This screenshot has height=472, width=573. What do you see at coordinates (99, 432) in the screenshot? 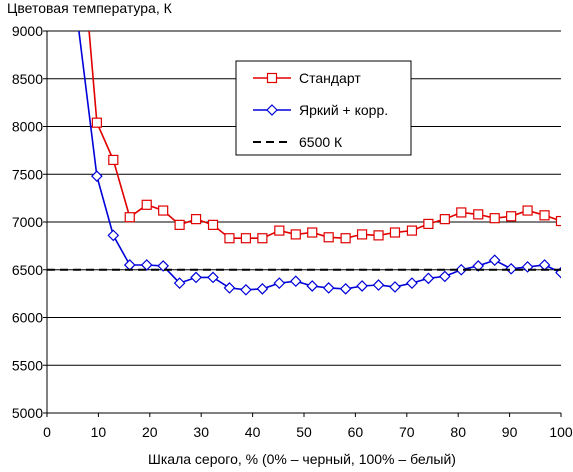
I see `x-tick-label-10: 10` at bounding box center [99, 432].